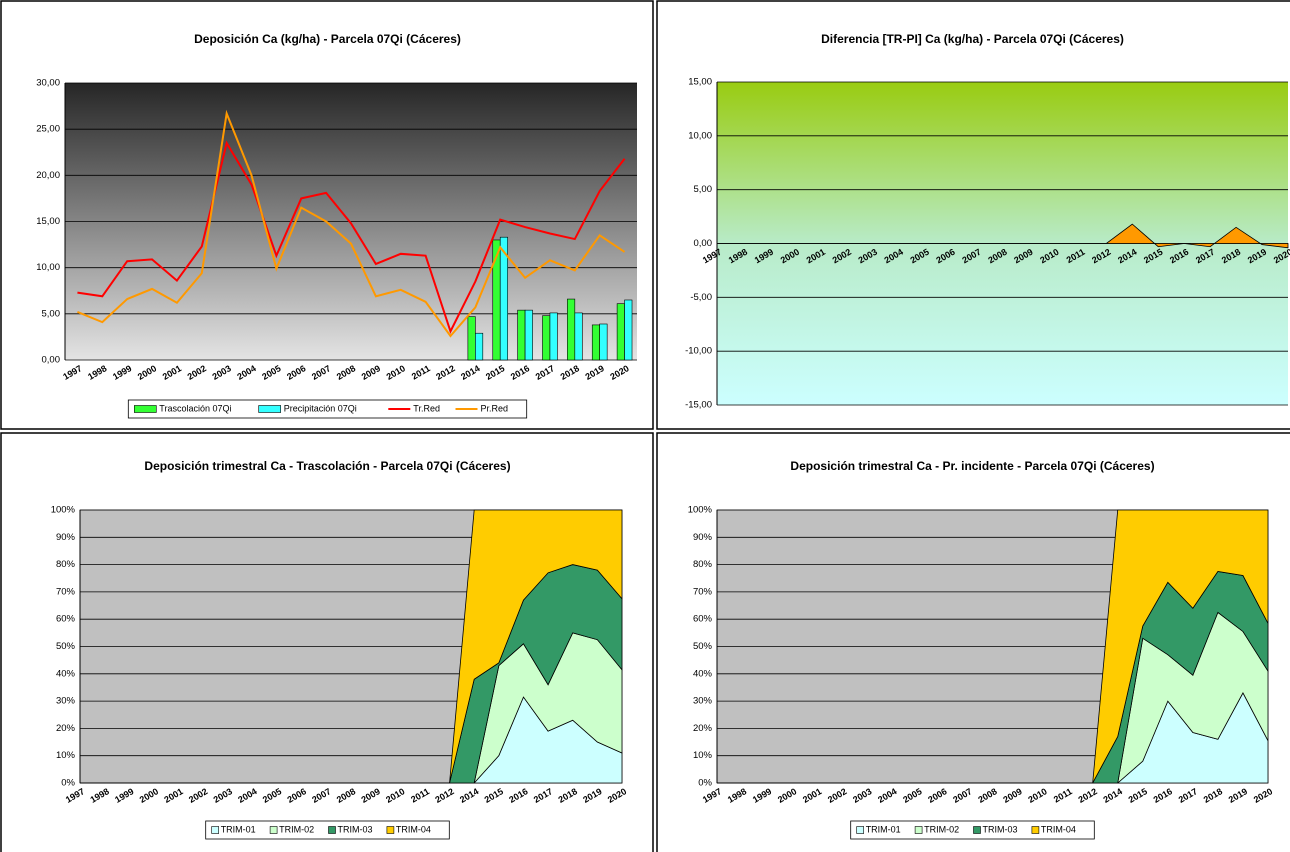 This screenshot has height=852, width=1290. I want to click on y-tick-label: -15,00, so click(698, 405).